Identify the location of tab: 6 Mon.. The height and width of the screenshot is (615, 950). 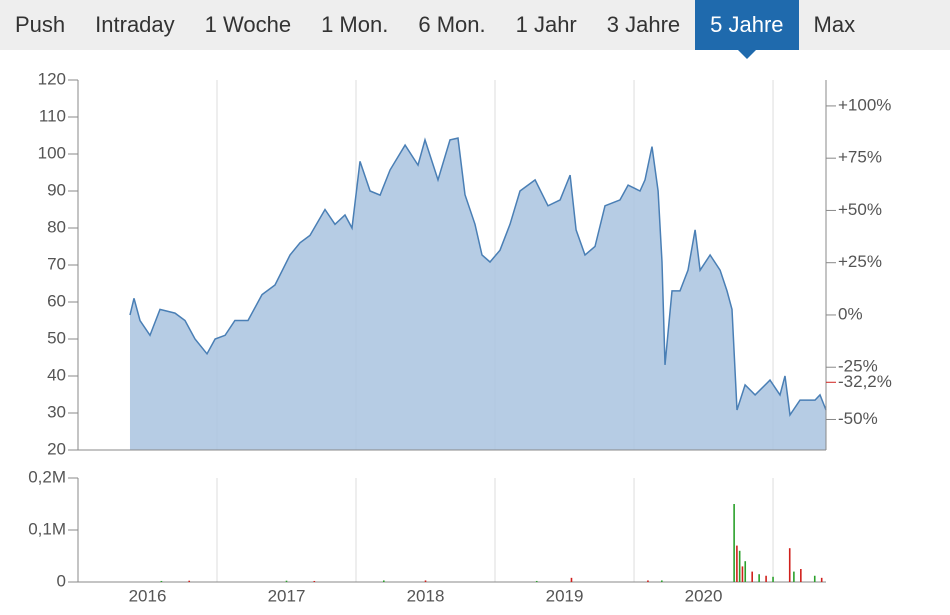
(452, 24).